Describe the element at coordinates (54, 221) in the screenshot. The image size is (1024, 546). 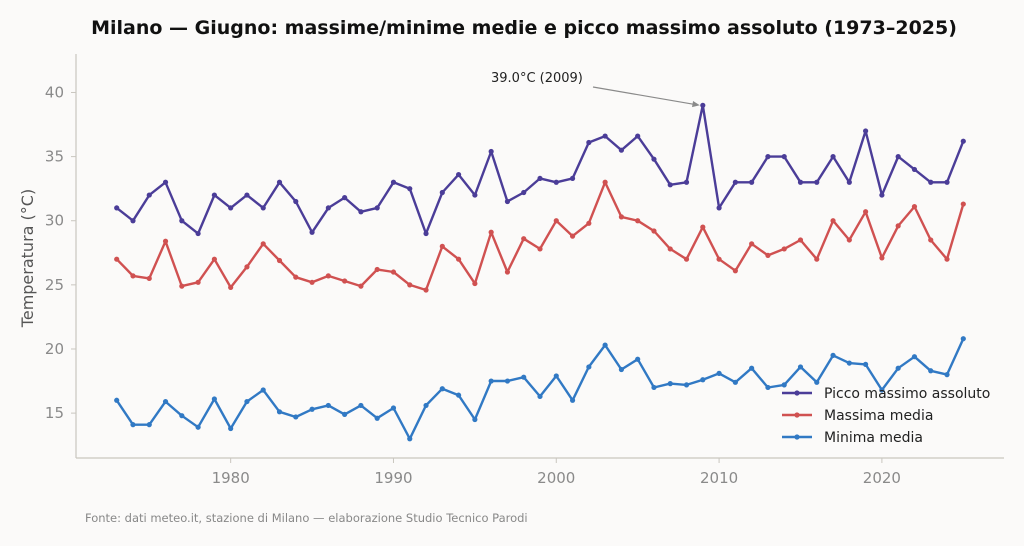
I see `y-tick-label: 30` at that location.